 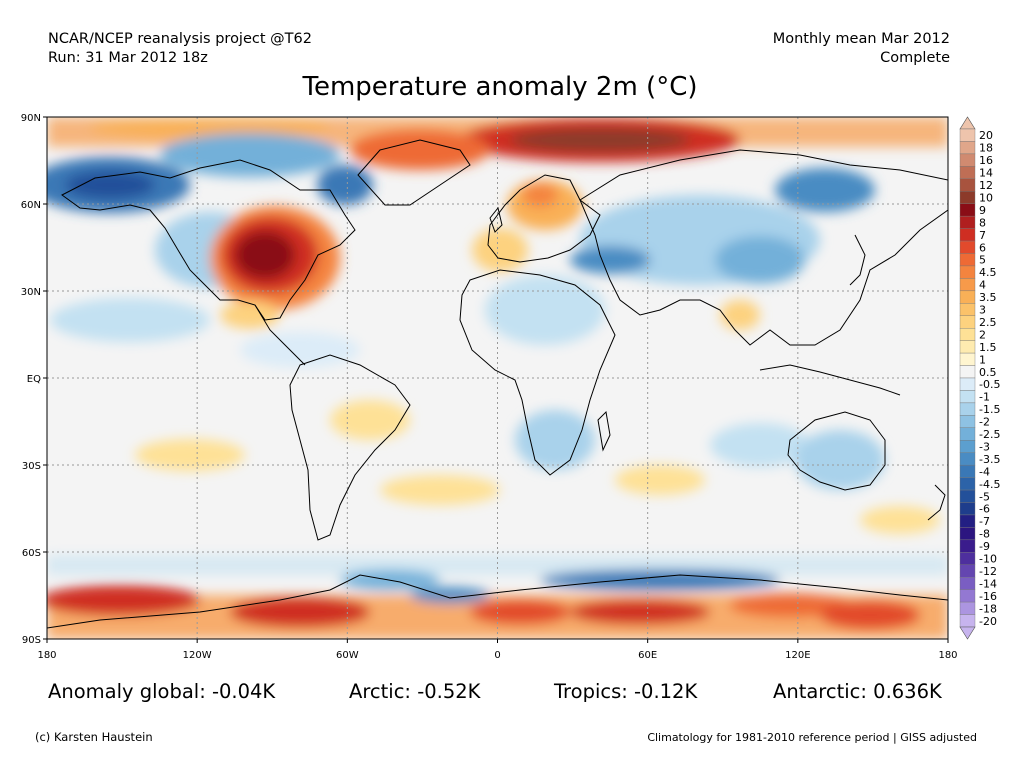 What do you see at coordinates (988, 608) in the screenshot?
I see `colorbar-label: -18` at bounding box center [988, 608].